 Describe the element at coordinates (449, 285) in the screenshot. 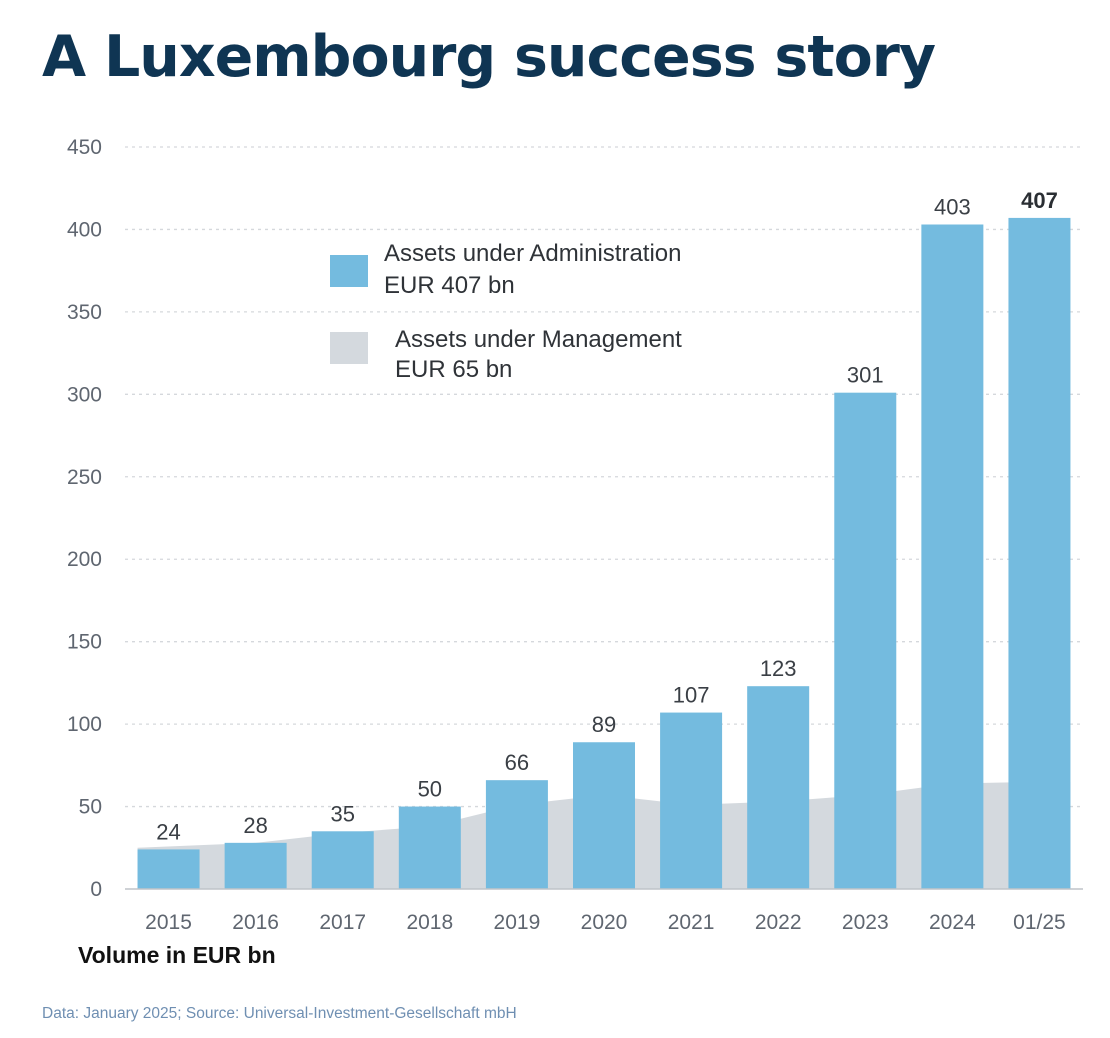

I see `legend-label-aua-line2: EUR 407 bn` at that location.